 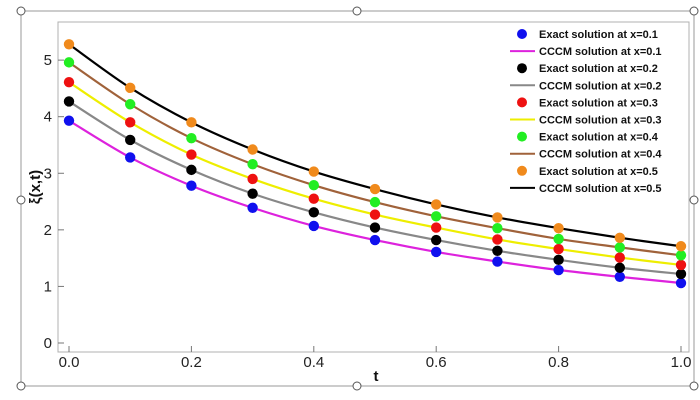 I want to click on resize-handle-top-center, so click(x=357, y=11).